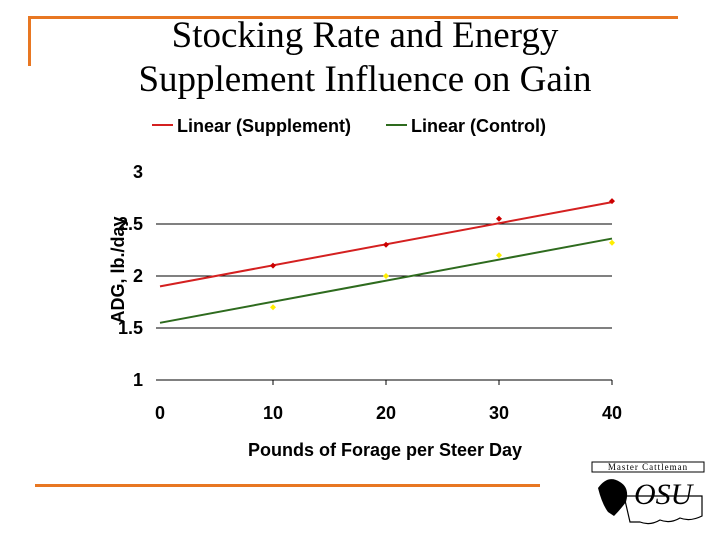  I want to click on logo-top-text: Master Cattleman, so click(648, 467).